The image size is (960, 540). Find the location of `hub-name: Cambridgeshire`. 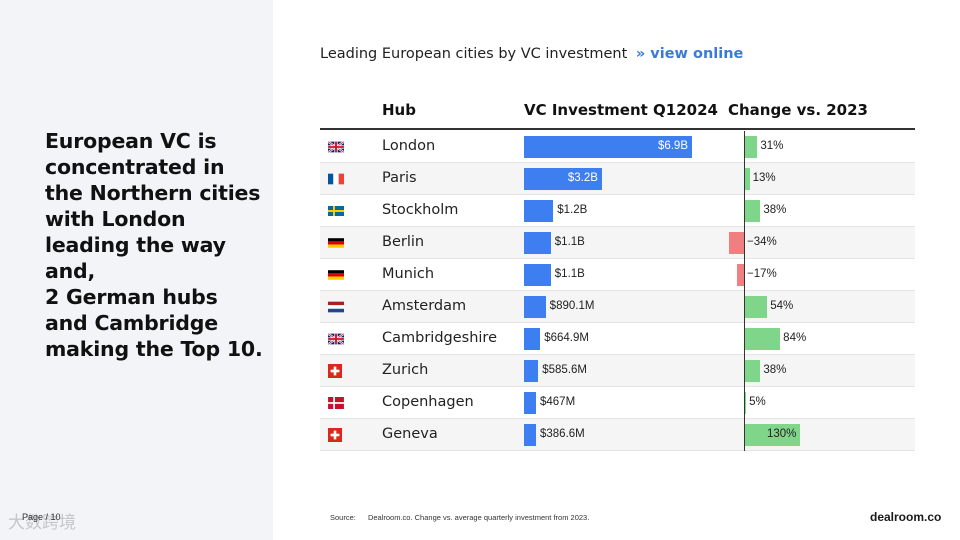

hub-name: Cambridgeshire is located at coordinates (439, 338).